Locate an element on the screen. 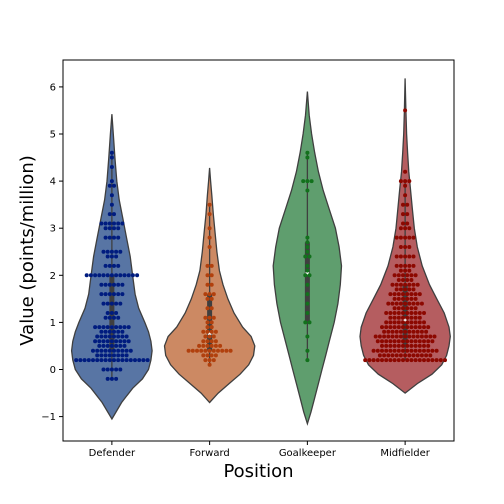 This screenshot has height=504, width=504. violin-box is located at coordinates (307, 282).